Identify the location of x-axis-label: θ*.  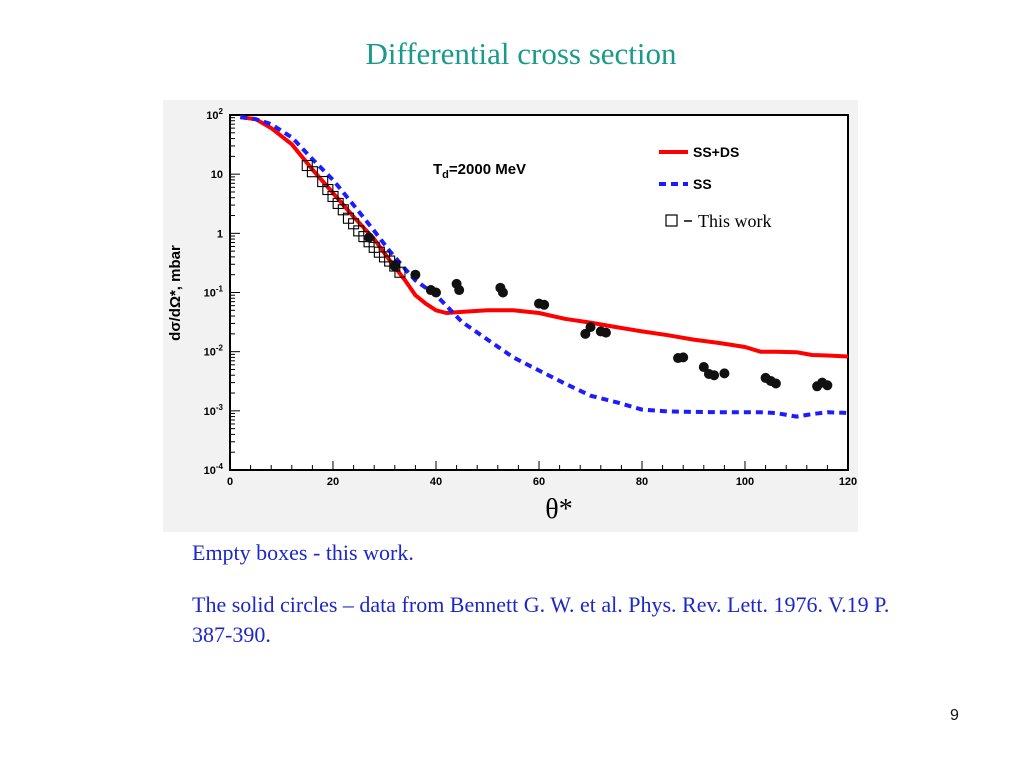
(558, 509).